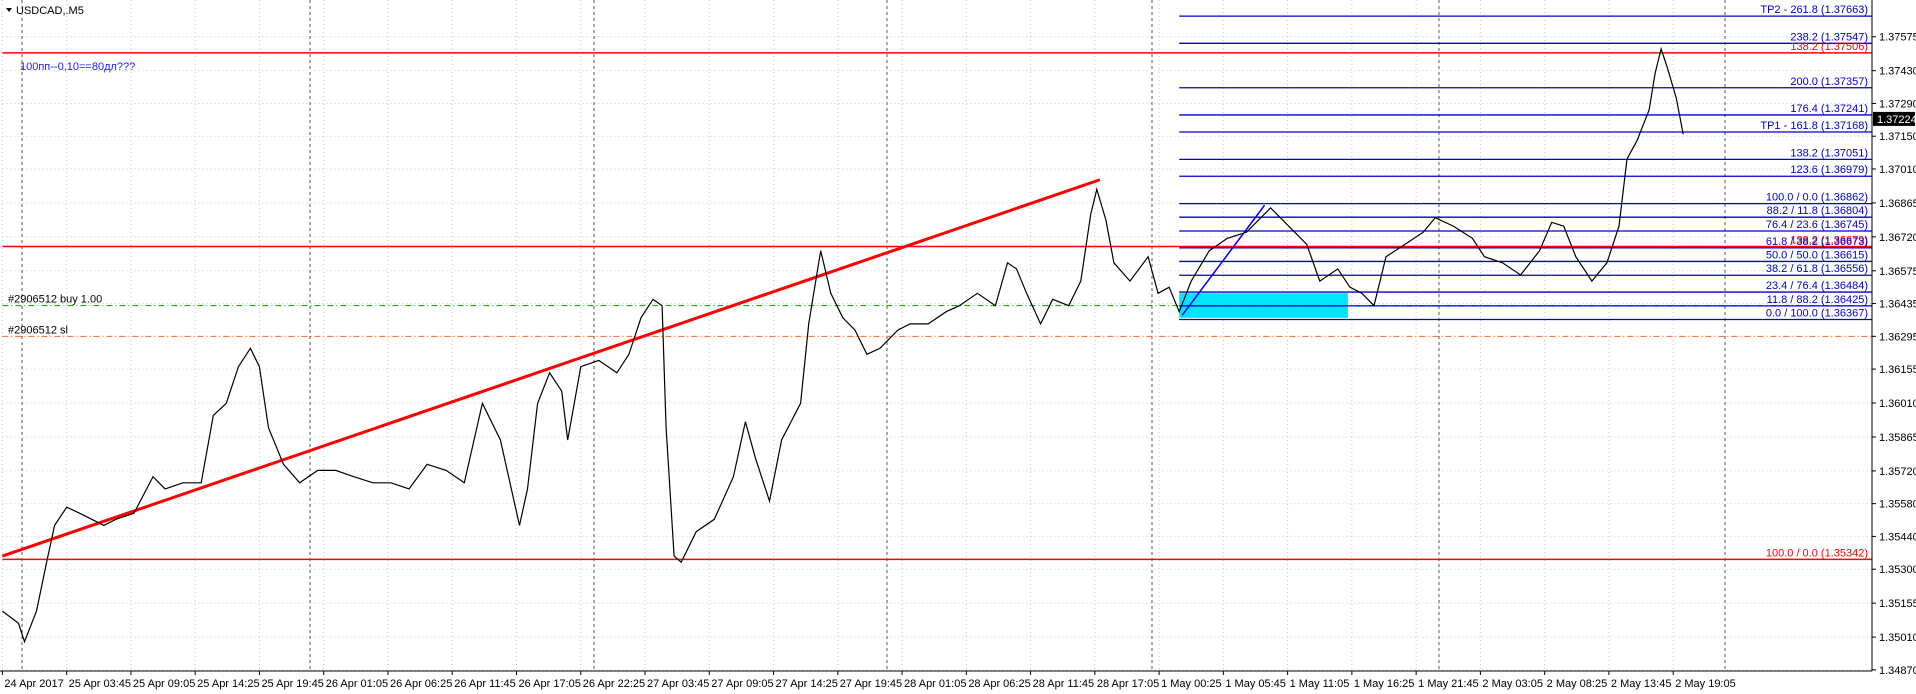 This screenshot has width=1916, height=694. What do you see at coordinates (1255, 684) in the screenshot?
I see `x-tick-label: 1 May 05:45` at bounding box center [1255, 684].